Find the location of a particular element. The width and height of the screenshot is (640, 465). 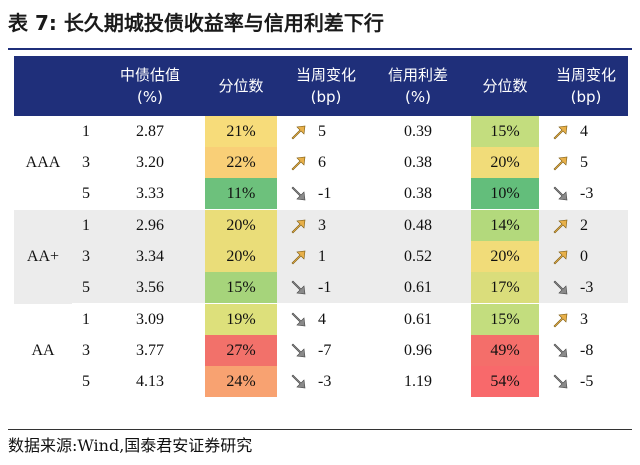

ytm-percentile-value: 21% is located at coordinates (241, 131).